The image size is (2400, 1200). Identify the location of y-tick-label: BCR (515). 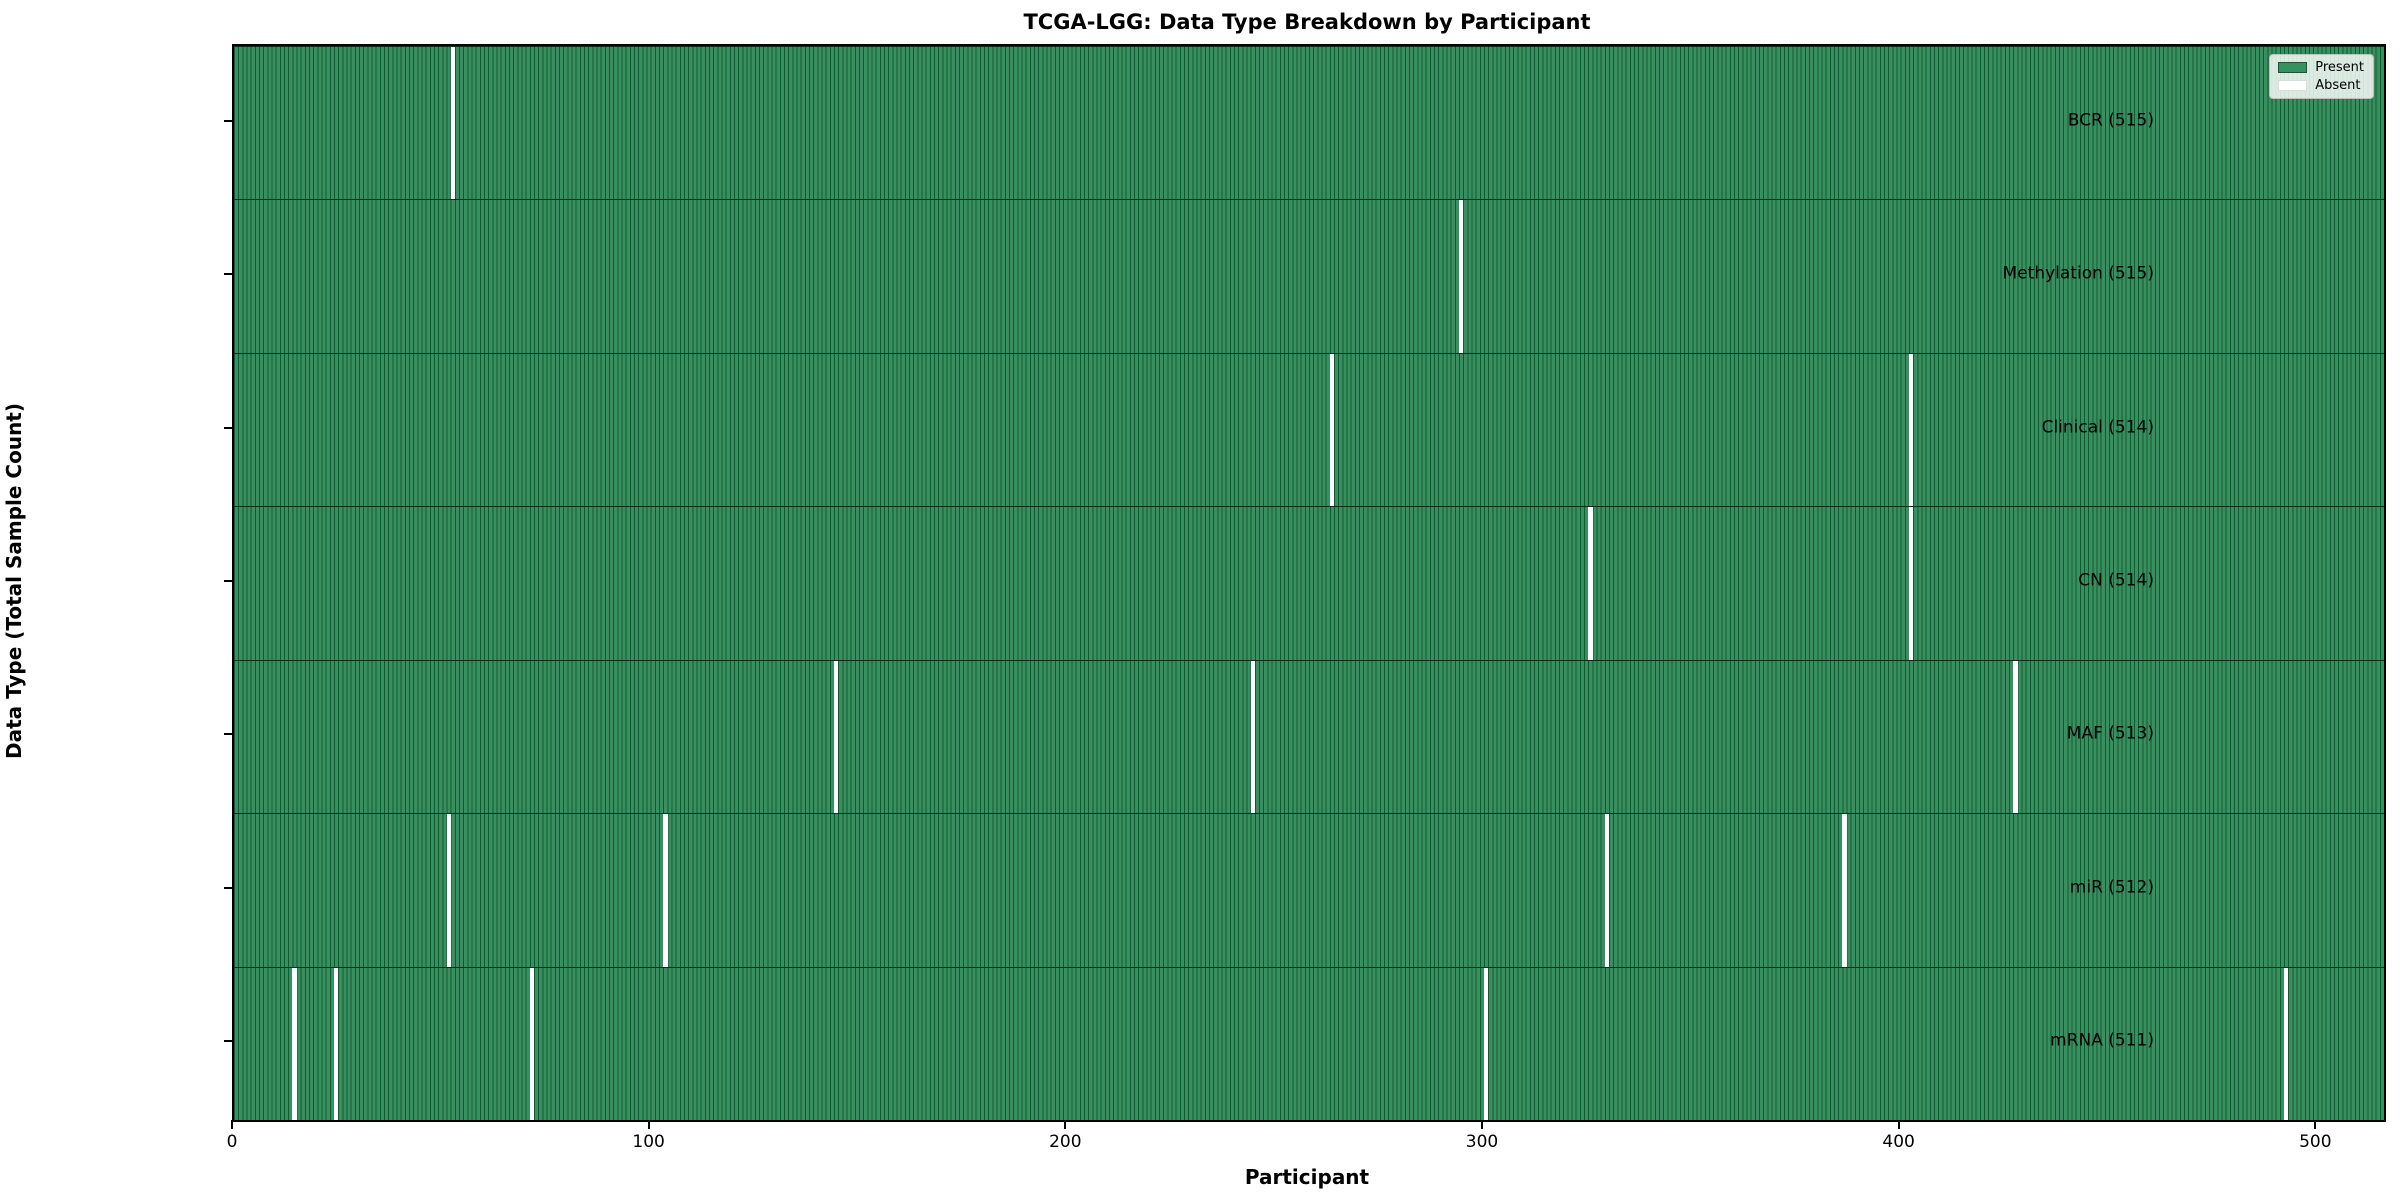
(2110, 120).